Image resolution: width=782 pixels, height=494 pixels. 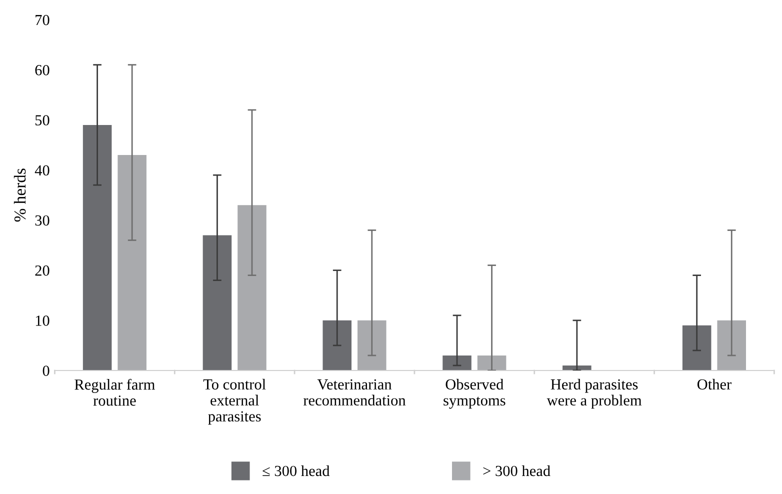 I want to click on y-tick-label: 10, so click(x=43, y=321).